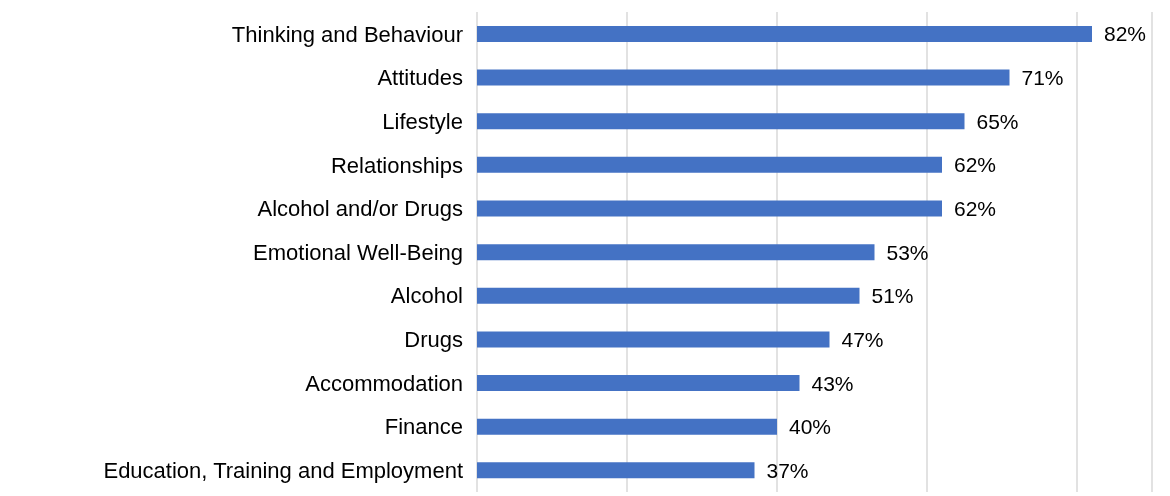 This screenshot has height=496, width=1170. Describe the element at coordinates (396, 165) in the screenshot. I see `y-tick-label: Relationships` at that location.